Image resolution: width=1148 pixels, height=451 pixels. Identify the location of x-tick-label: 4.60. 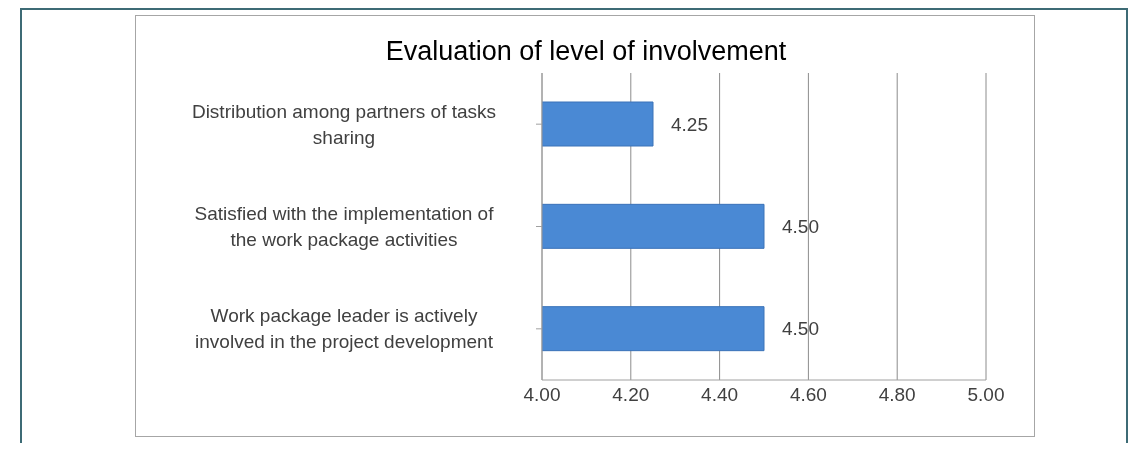
(808, 395).